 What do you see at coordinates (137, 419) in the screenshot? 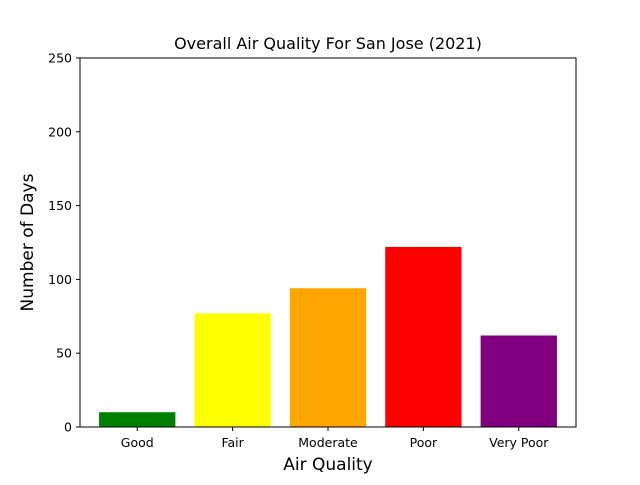
I see `bar-good` at bounding box center [137, 419].